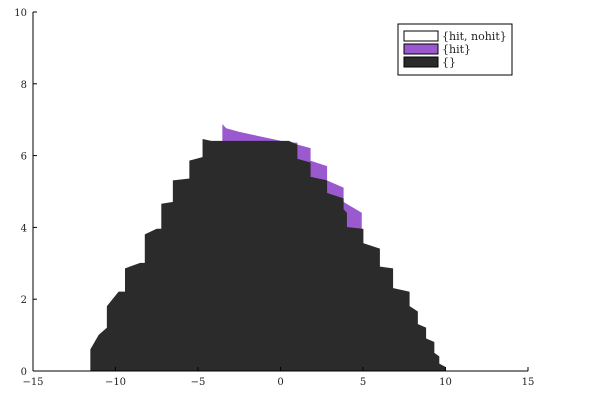  What do you see at coordinates (24, 157) in the screenshot?
I see `y-tick-label: 6` at bounding box center [24, 157].